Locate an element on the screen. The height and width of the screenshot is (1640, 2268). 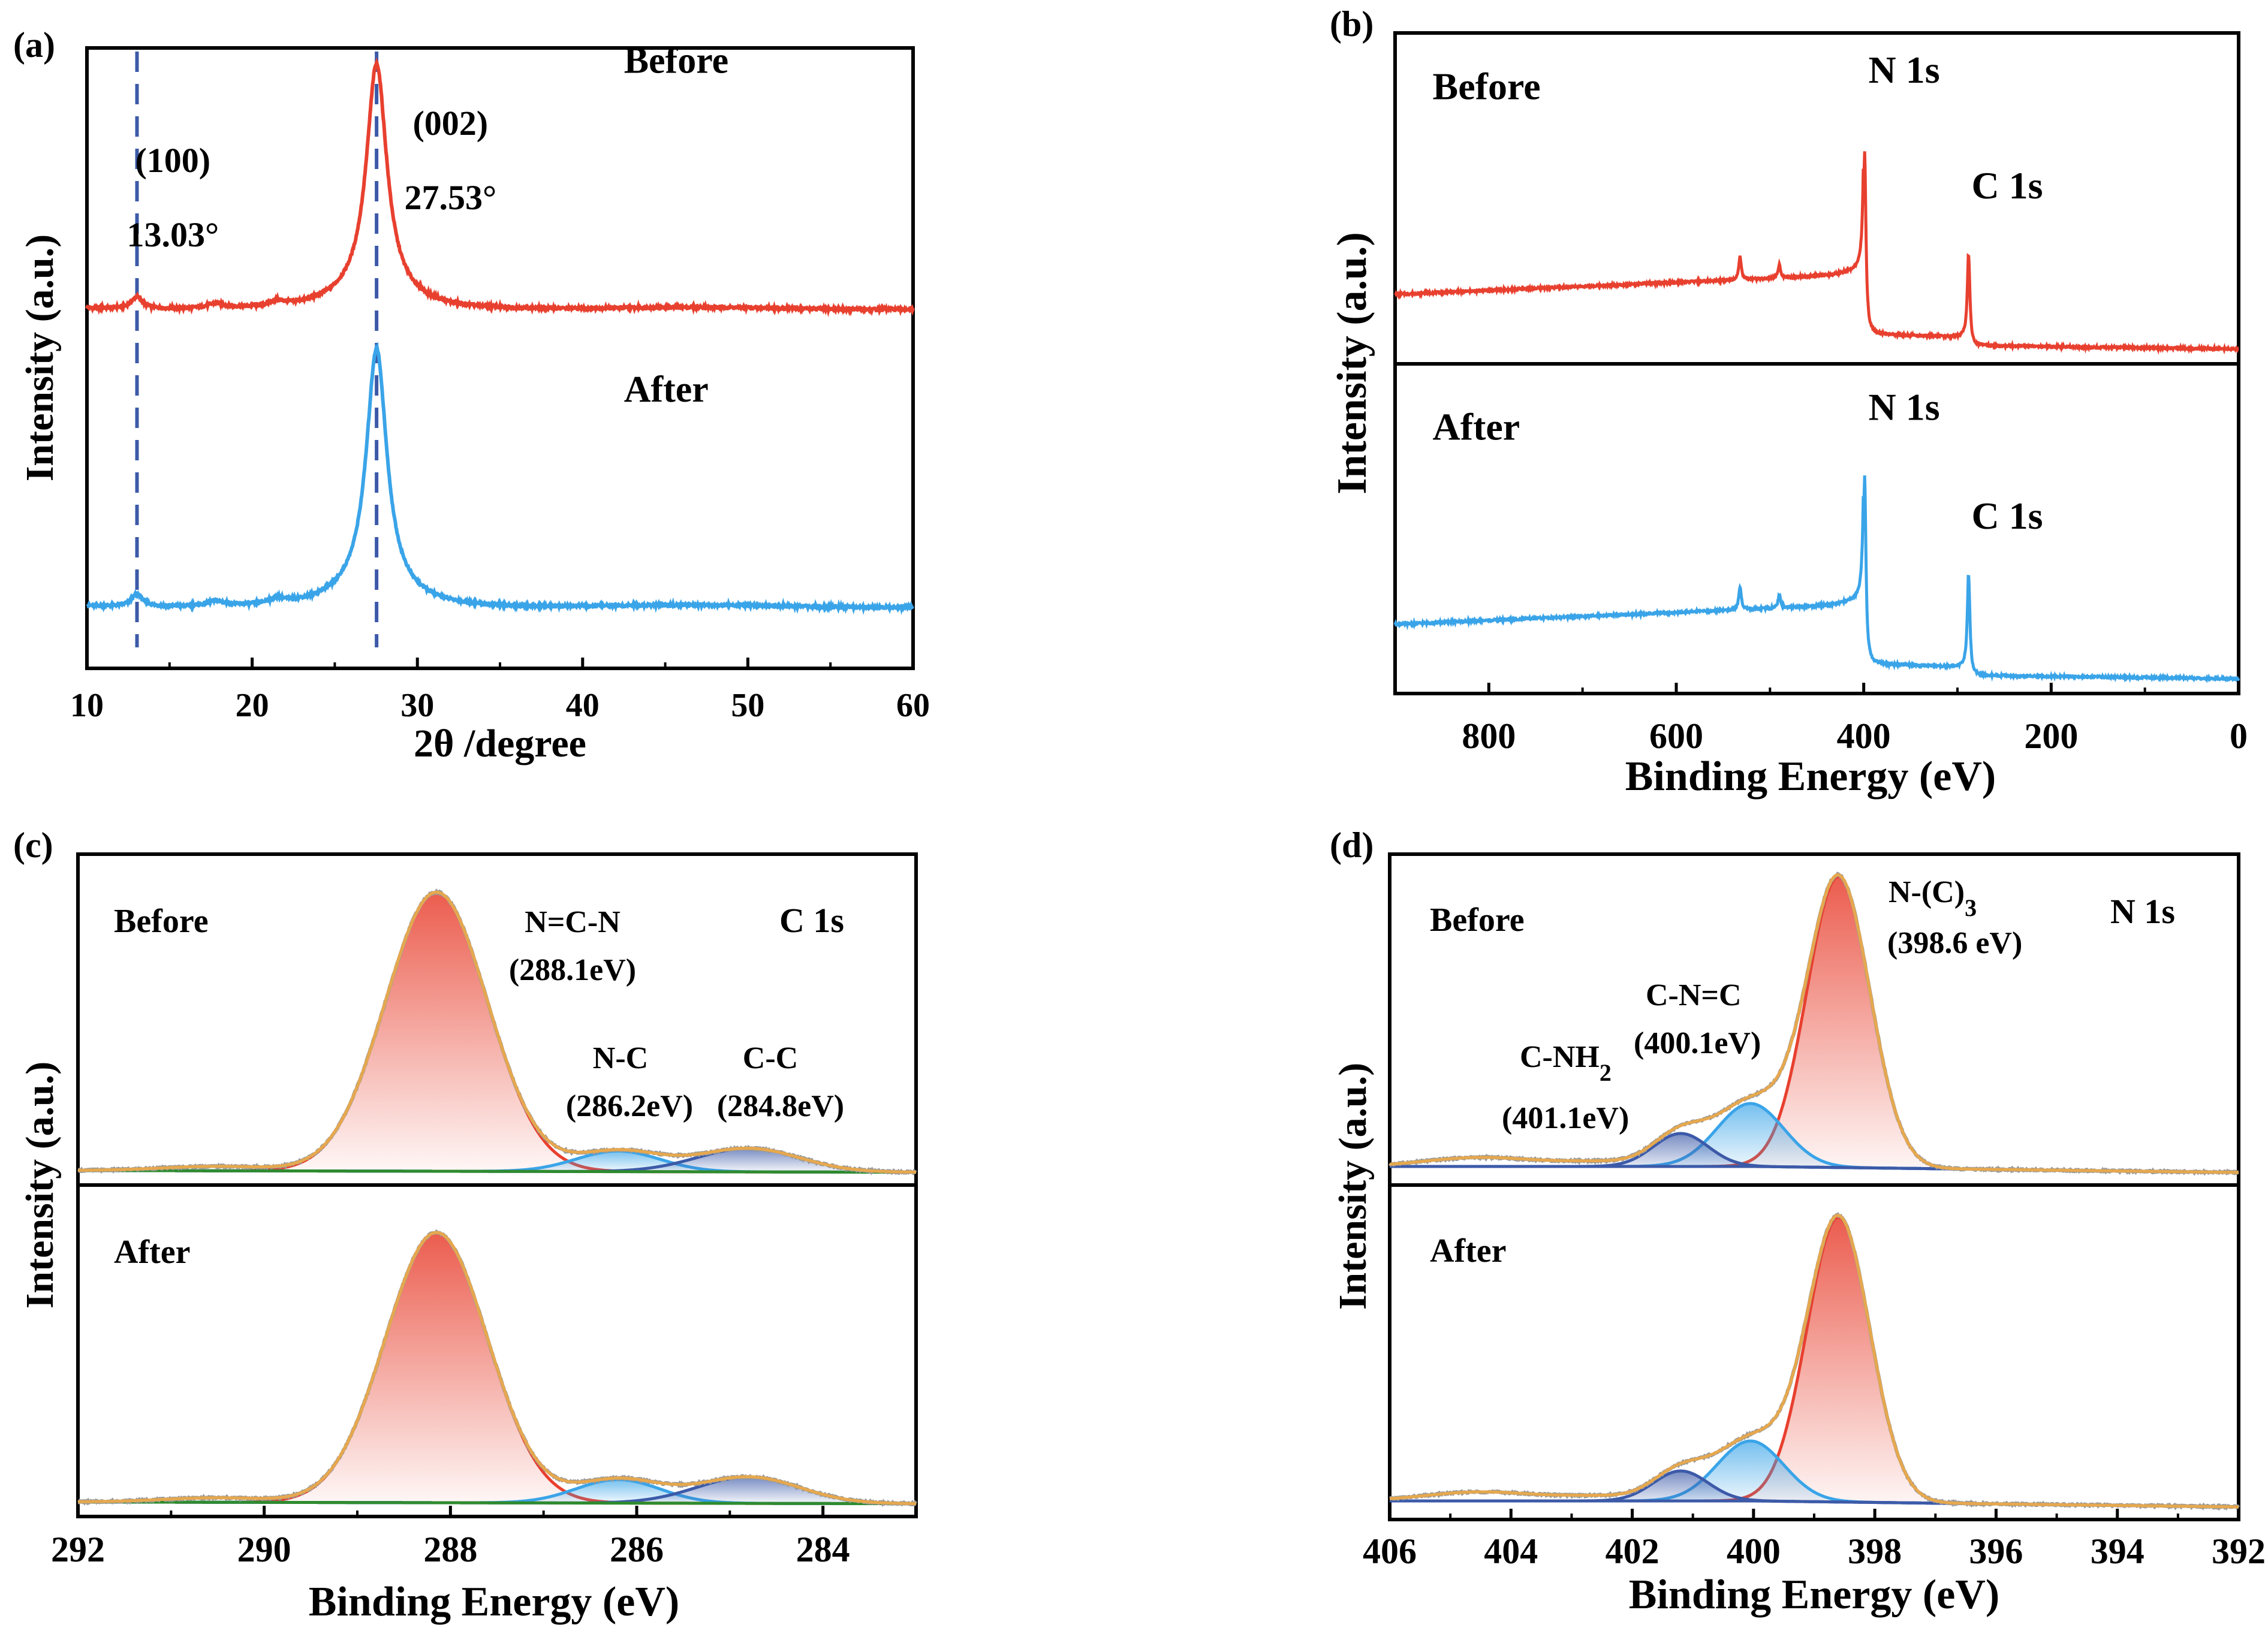
panel-d-label: (d) is located at coordinates (1352, 845).